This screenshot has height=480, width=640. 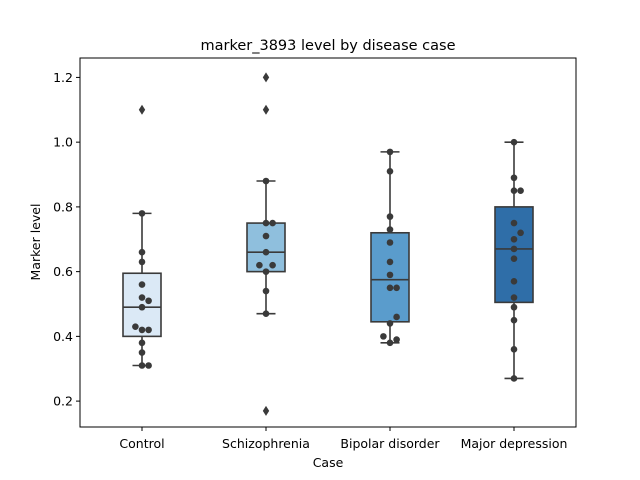 I want to click on y-tick-label: 0.2, so click(x=63, y=401).